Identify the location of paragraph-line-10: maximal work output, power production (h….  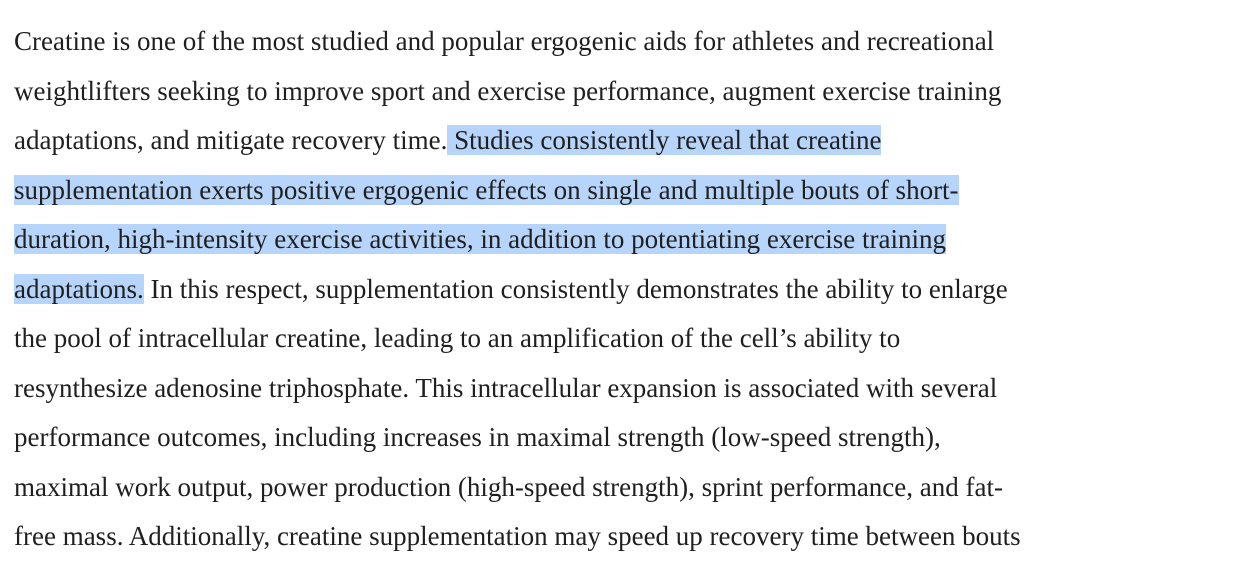
(508, 488).